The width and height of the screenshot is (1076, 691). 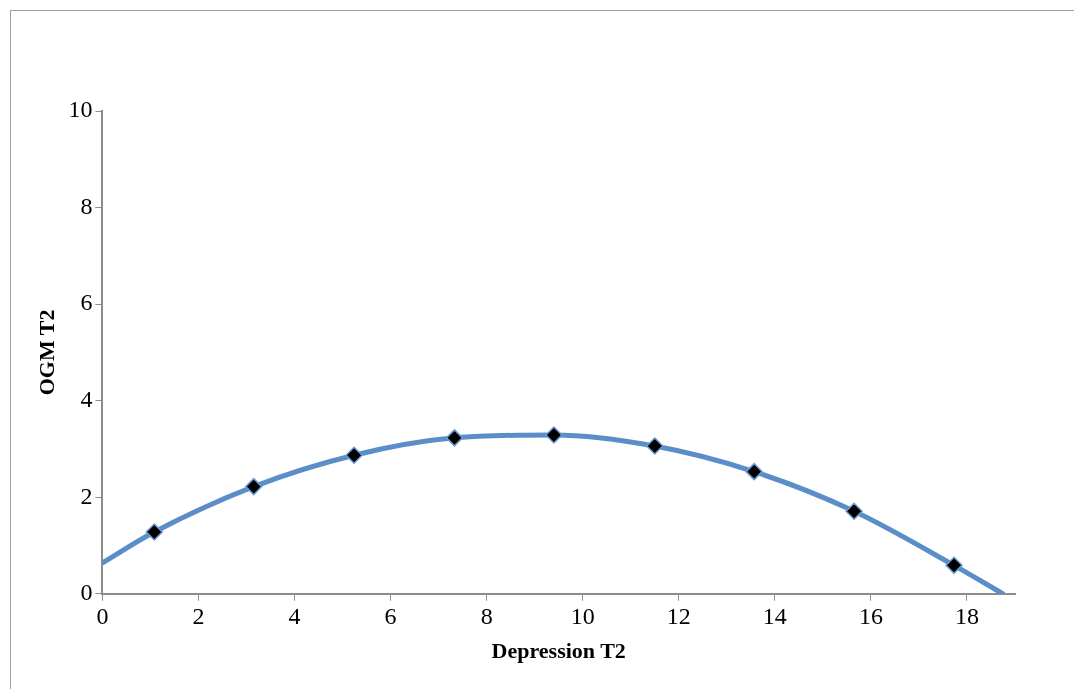 I want to click on y-tick-label: 2, so click(x=86, y=495).